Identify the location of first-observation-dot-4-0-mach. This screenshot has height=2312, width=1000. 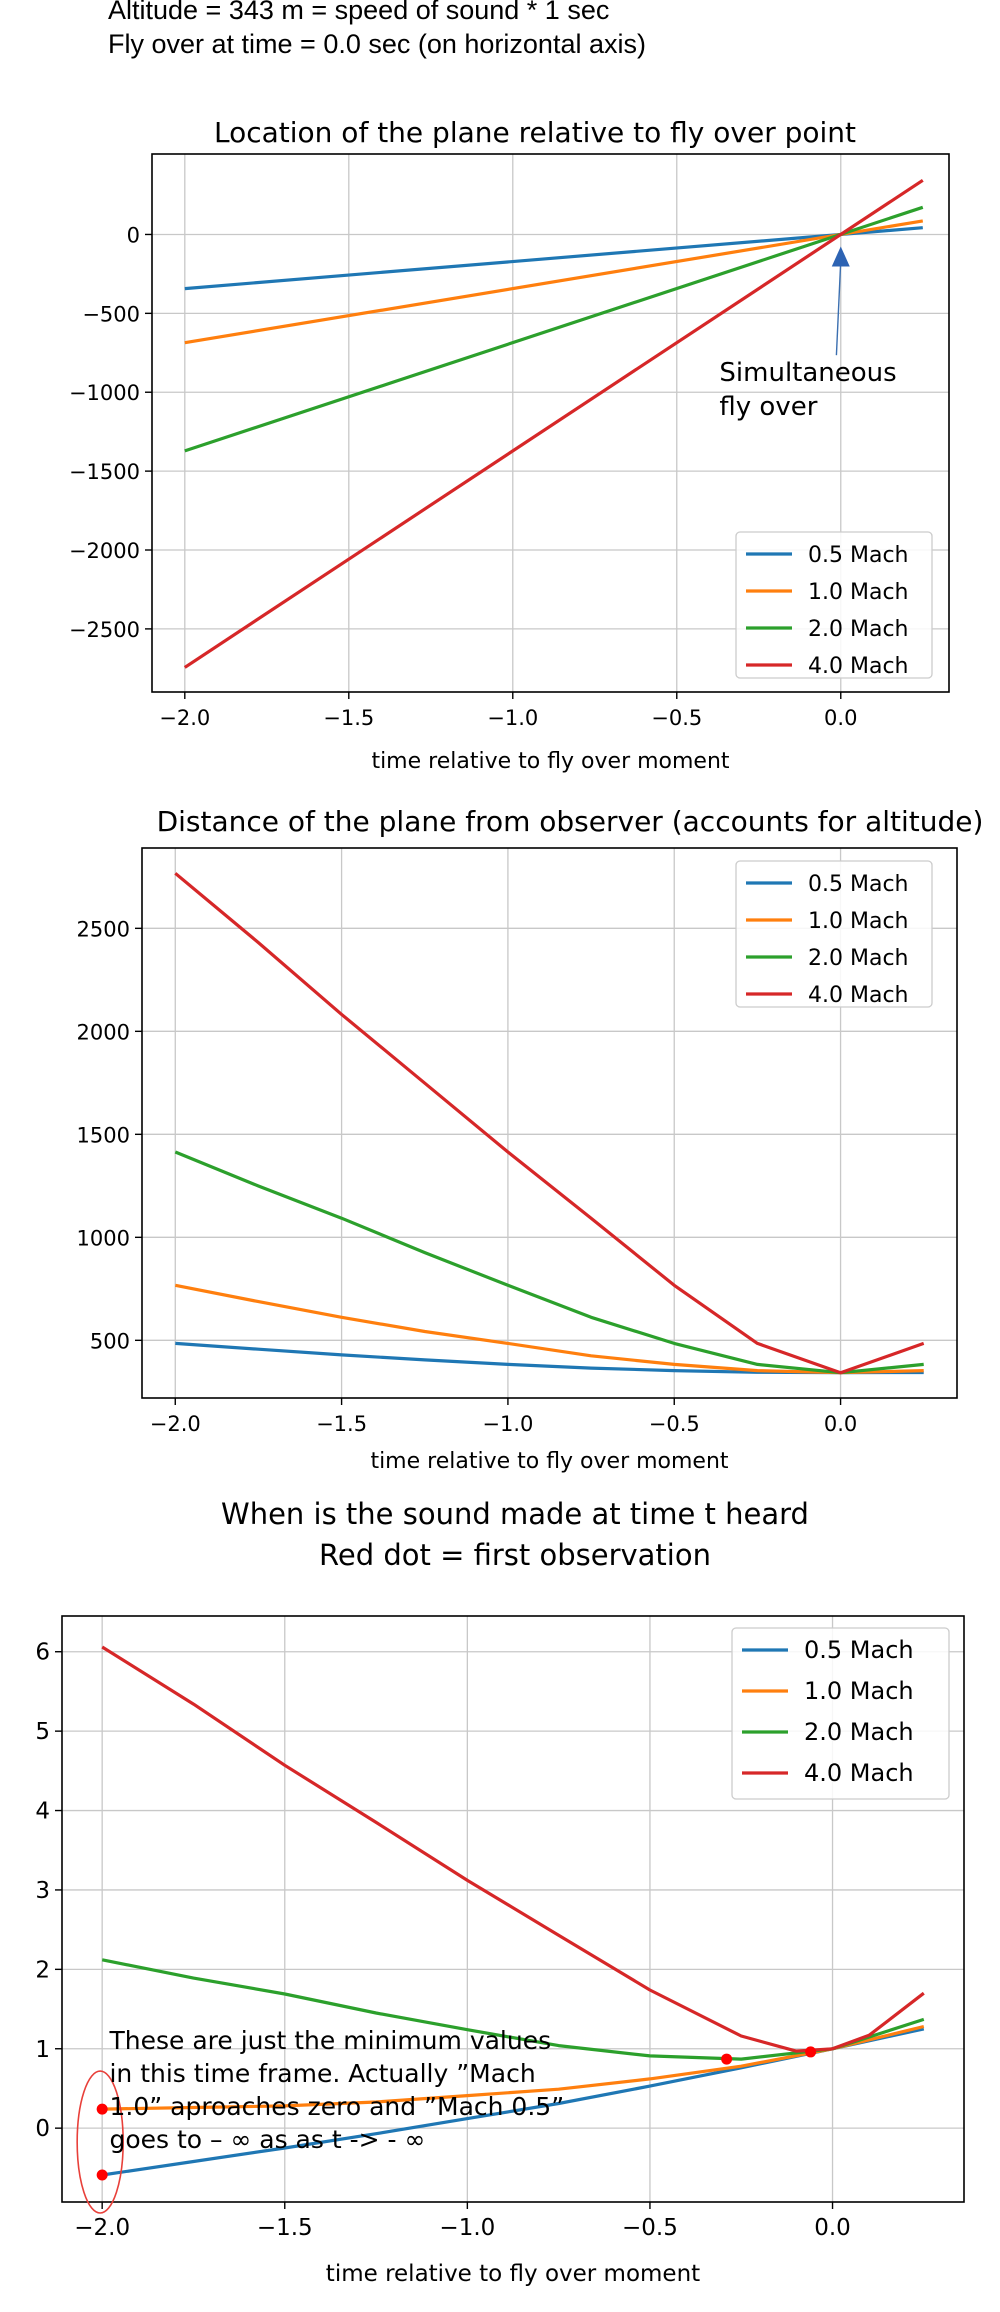
(811, 2052).